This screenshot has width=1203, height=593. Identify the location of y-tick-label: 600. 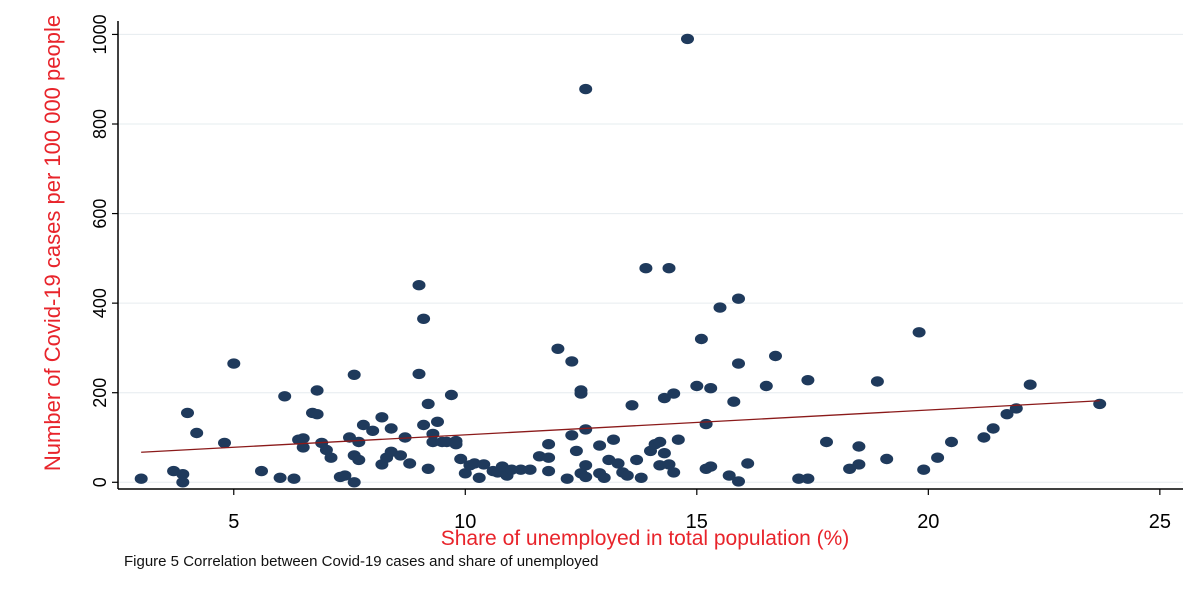
(100, 214).